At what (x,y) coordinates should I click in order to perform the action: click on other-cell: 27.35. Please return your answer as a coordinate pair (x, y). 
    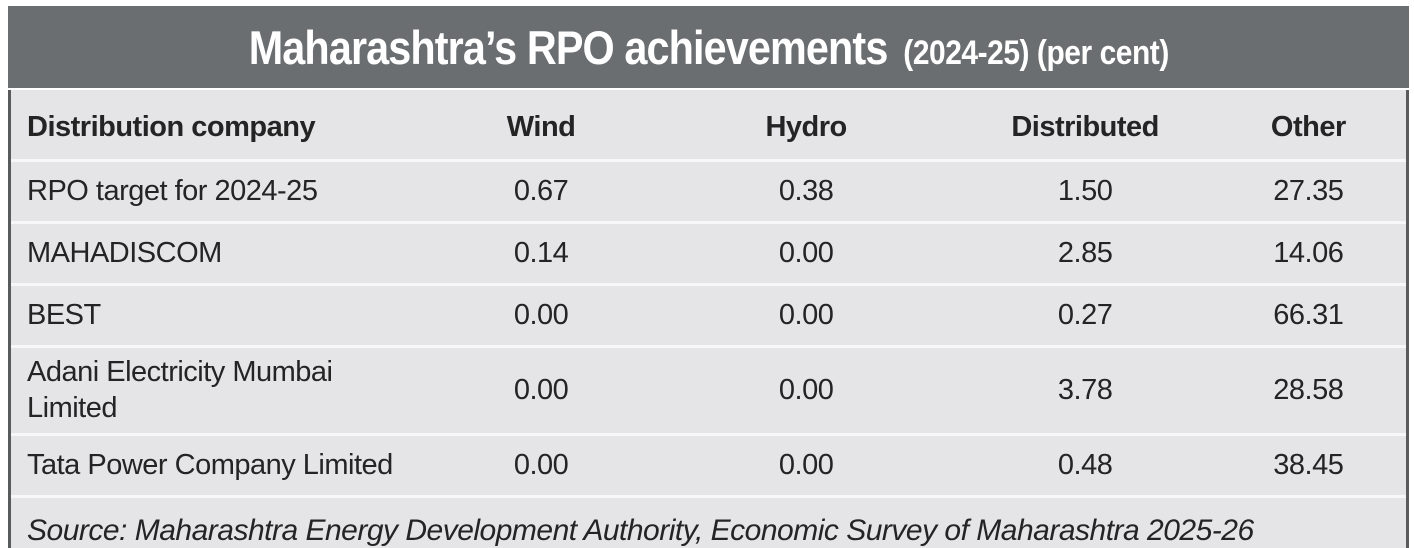
    Looking at the image, I should click on (1308, 192).